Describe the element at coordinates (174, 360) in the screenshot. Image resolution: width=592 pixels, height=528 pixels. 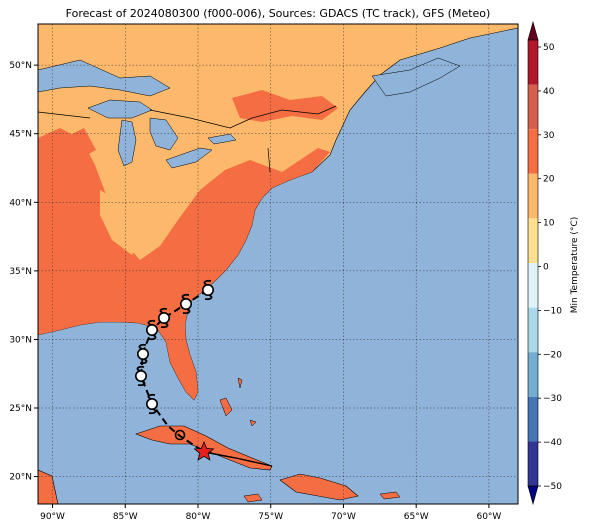
I see `tc-symbols` at that location.